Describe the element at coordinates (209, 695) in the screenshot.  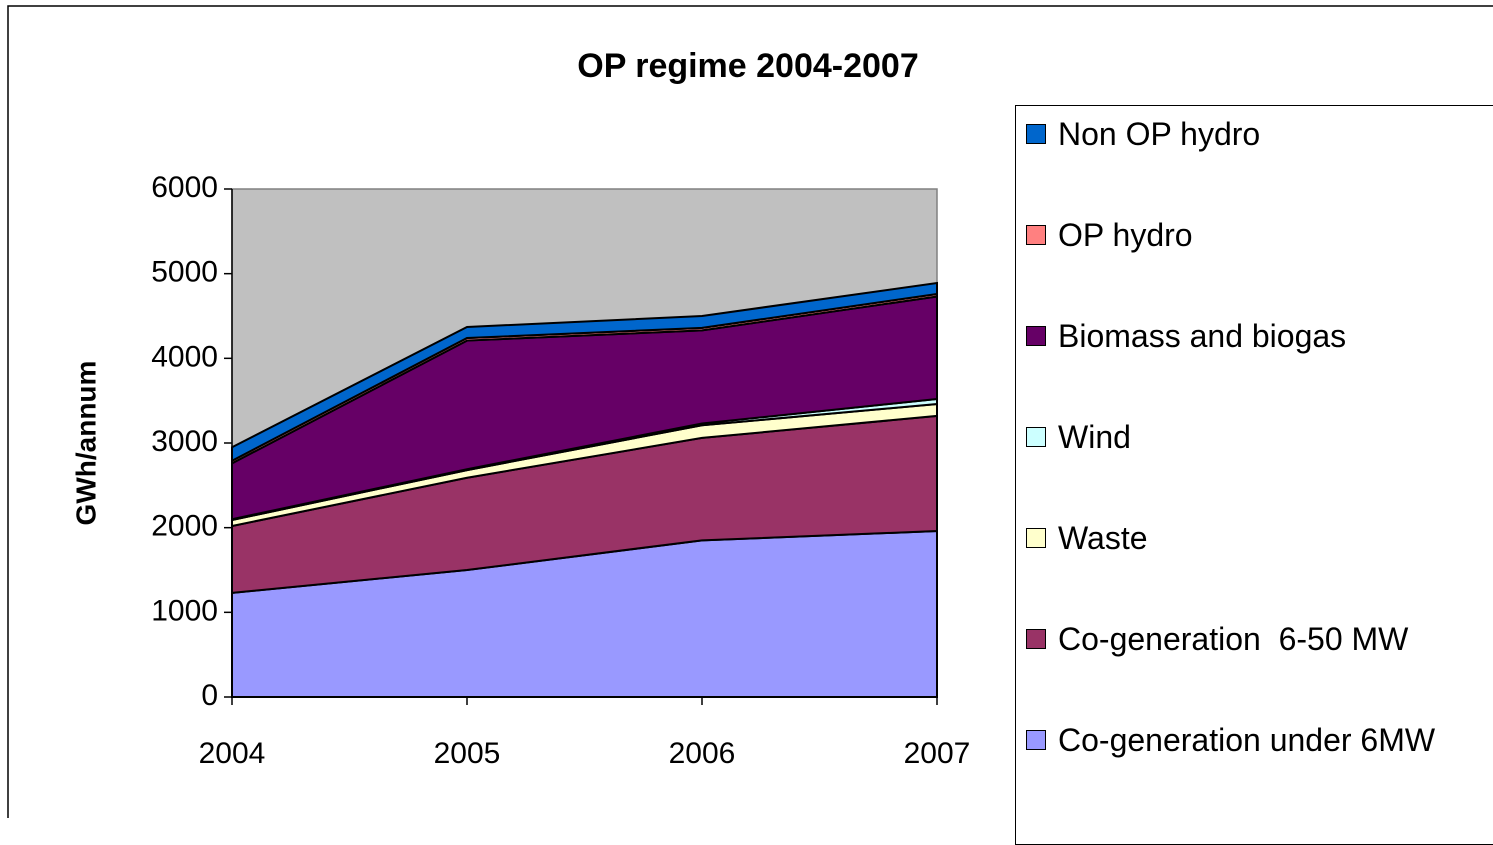
I see `y-tick-label: 0` at that location.